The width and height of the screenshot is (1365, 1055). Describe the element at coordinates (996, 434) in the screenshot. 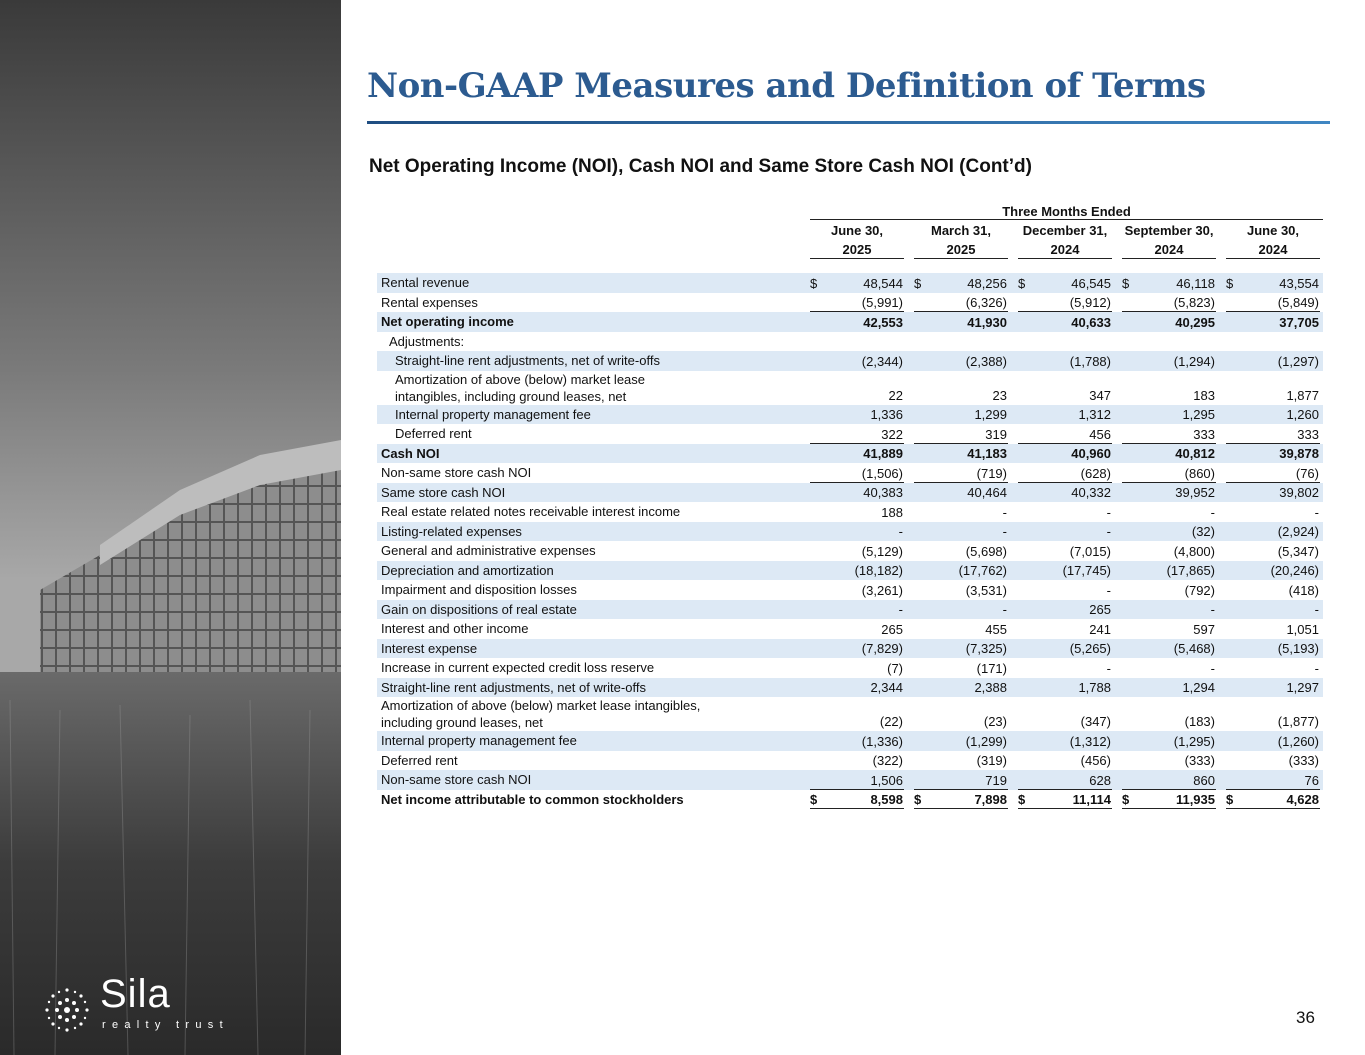

I see `value: 319` at that location.